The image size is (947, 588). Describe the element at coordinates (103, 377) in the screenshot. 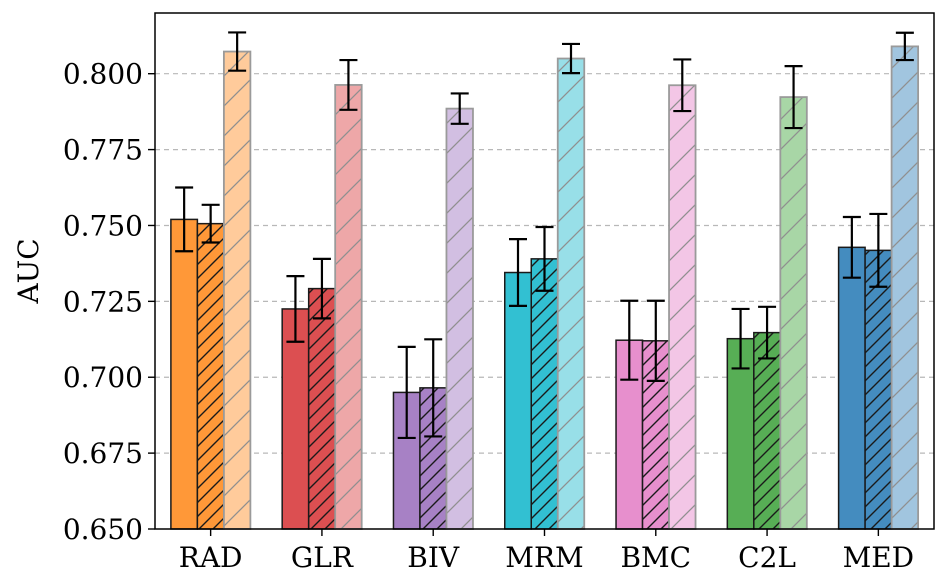

I see `y-tick-label: 0.700` at that location.